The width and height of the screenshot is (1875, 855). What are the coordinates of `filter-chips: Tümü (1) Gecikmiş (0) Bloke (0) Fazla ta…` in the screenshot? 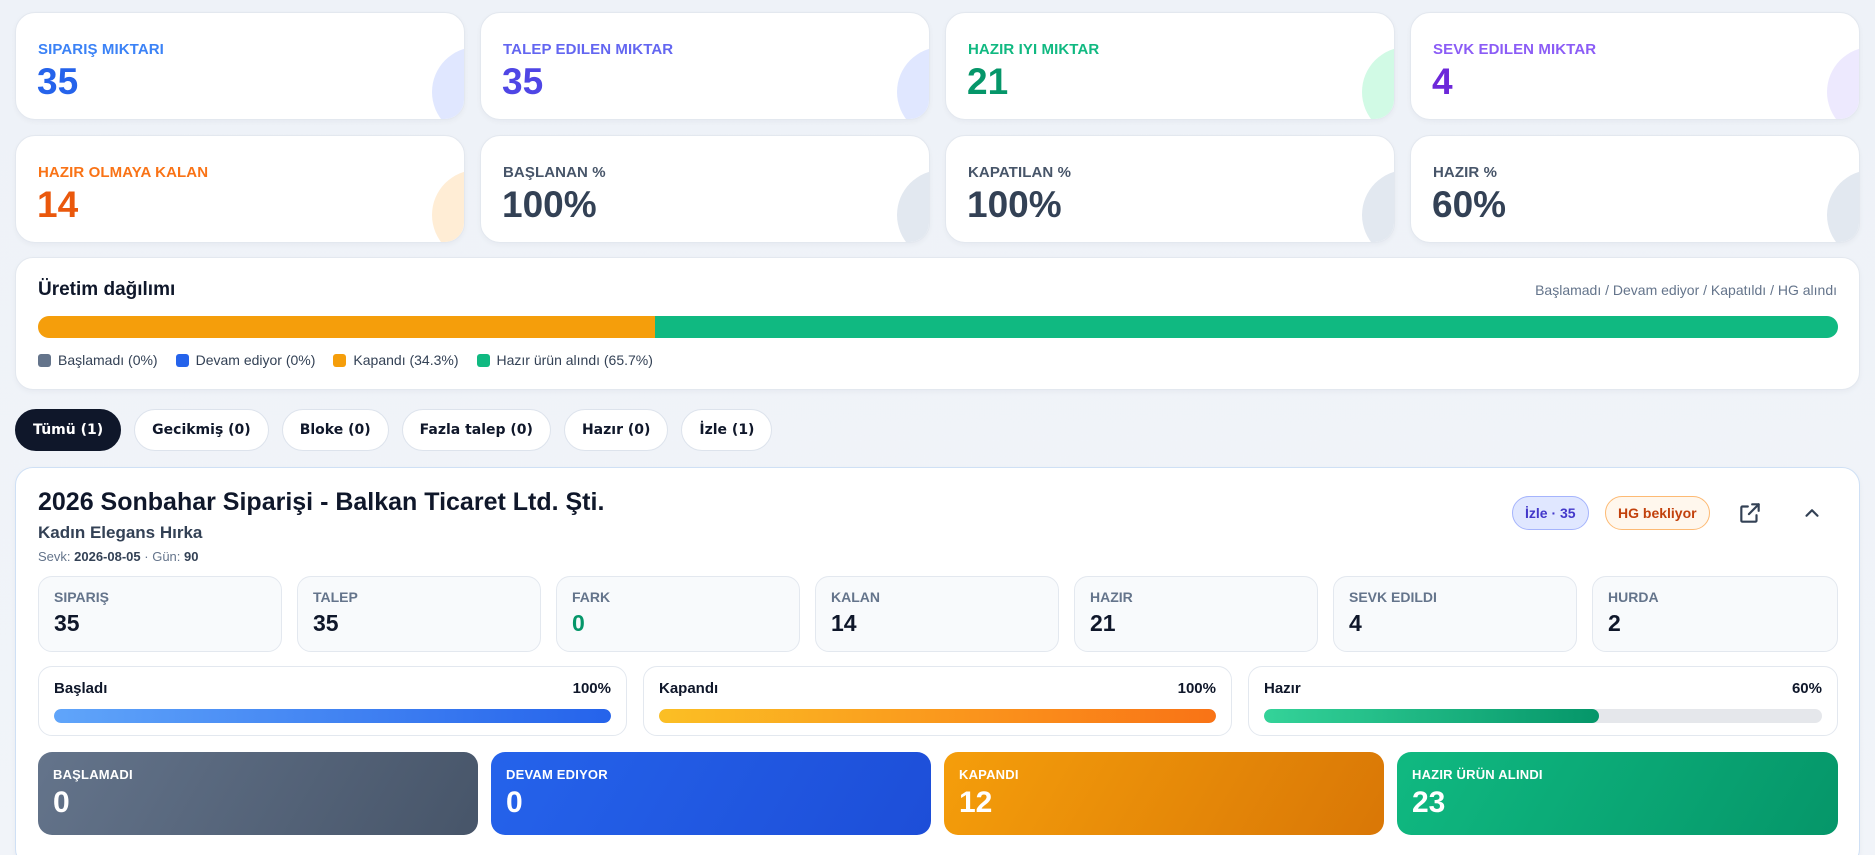 It's located at (394, 430).